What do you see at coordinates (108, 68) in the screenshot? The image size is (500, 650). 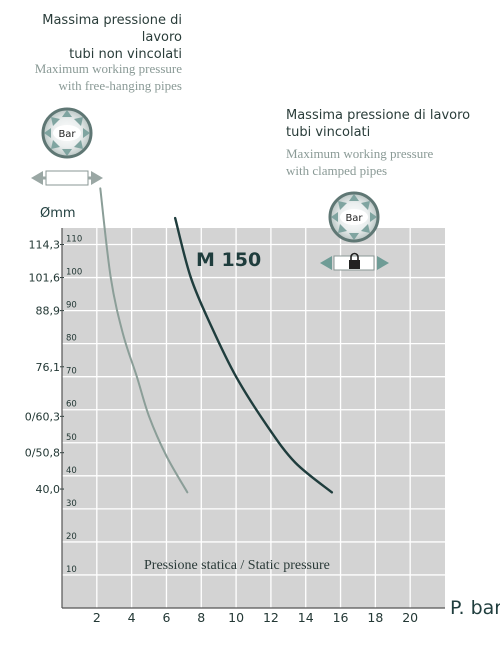 I see `free-caption-en-line1: Maximum working pressure` at bounding box center [108, 68].